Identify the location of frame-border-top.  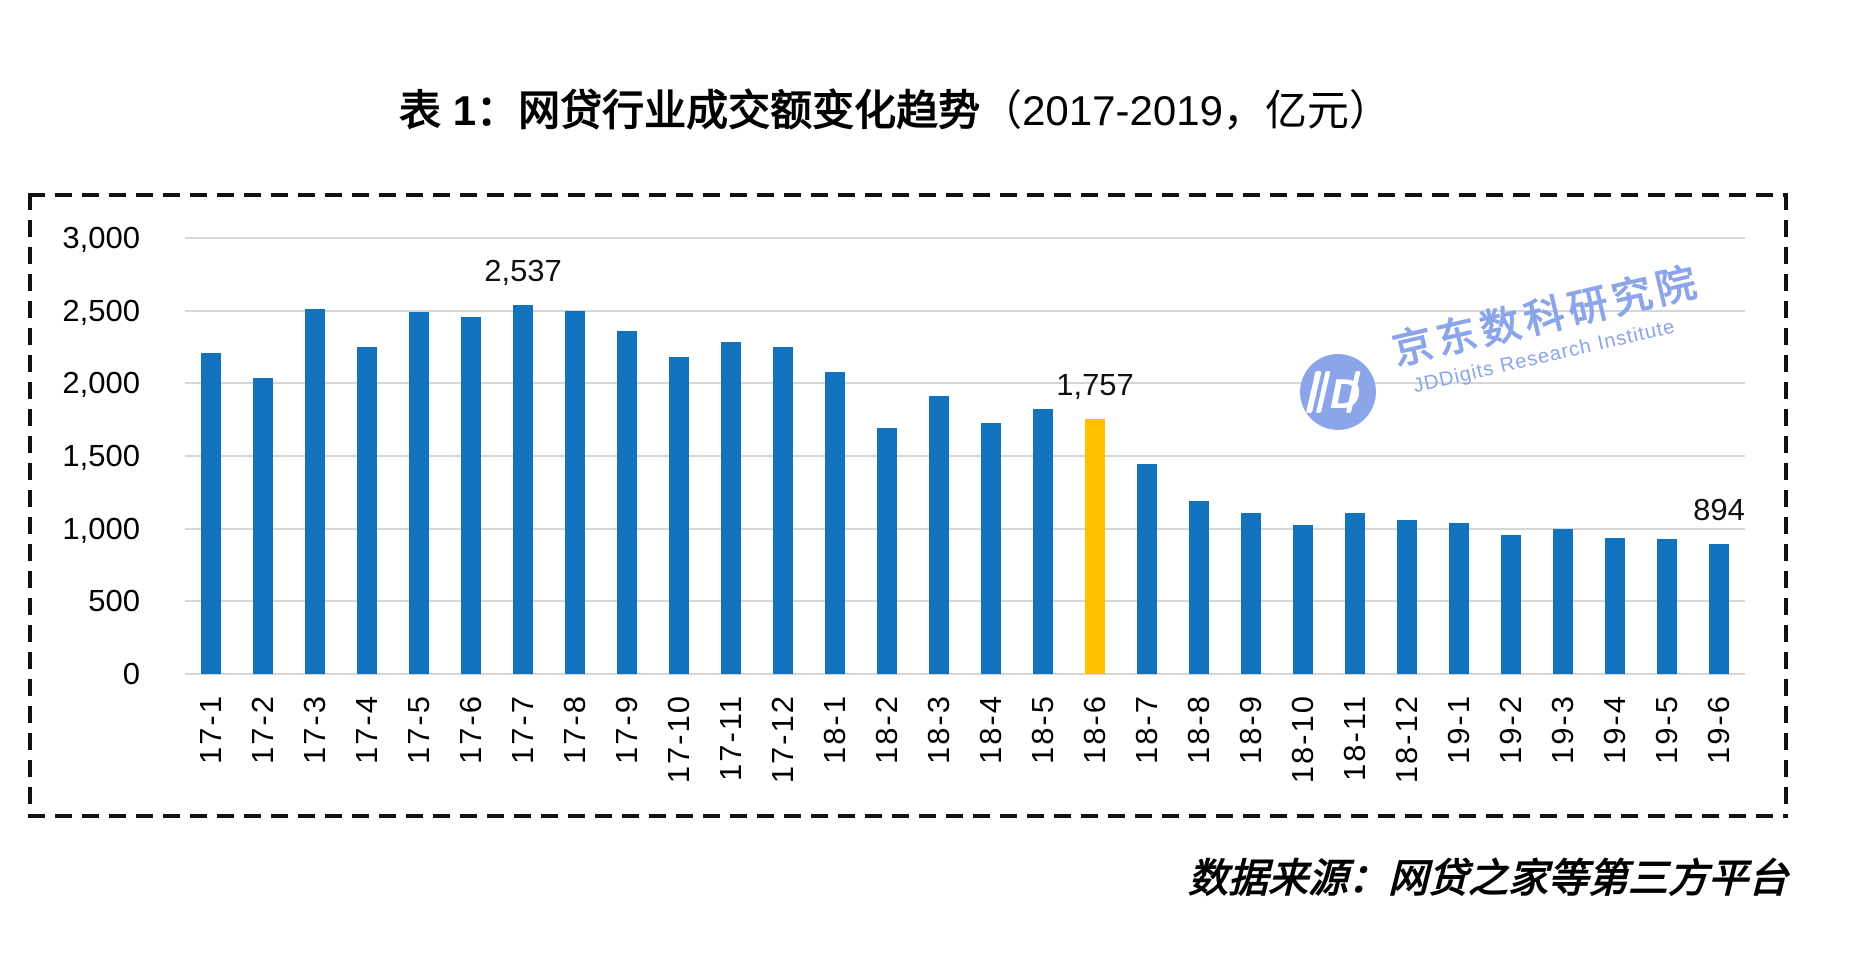
(908, 195).